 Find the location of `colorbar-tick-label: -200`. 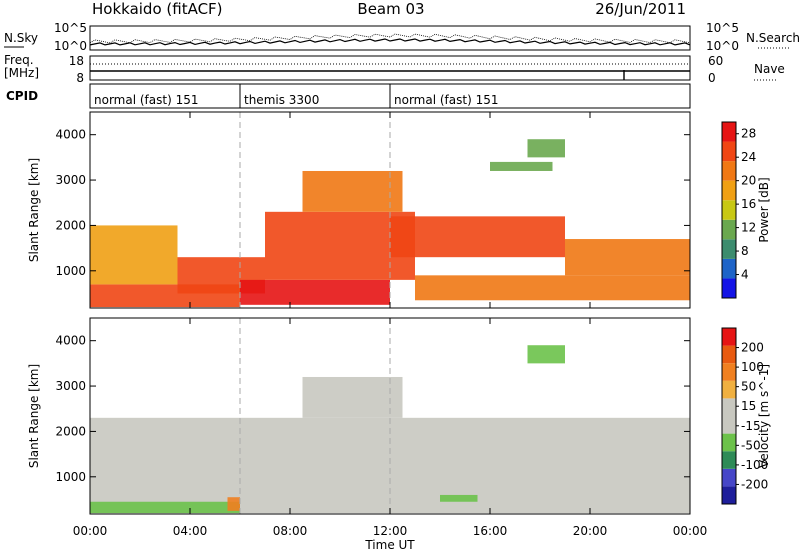

colorbar-tick-label: -200 is located at coordinates (754, 484).